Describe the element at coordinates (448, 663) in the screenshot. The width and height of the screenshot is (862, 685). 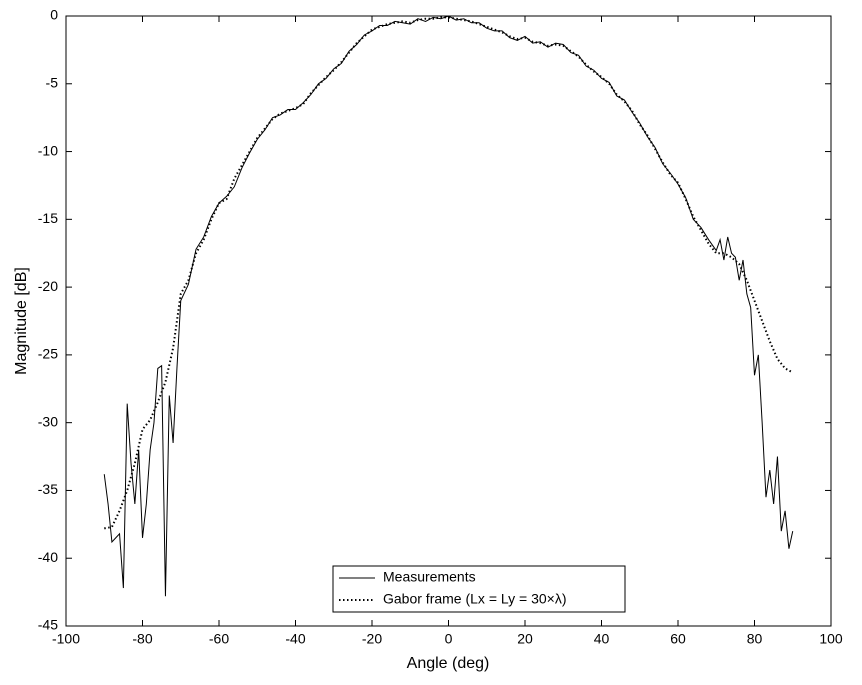
I see `x-axis-label: Angle (deg)` at that location.